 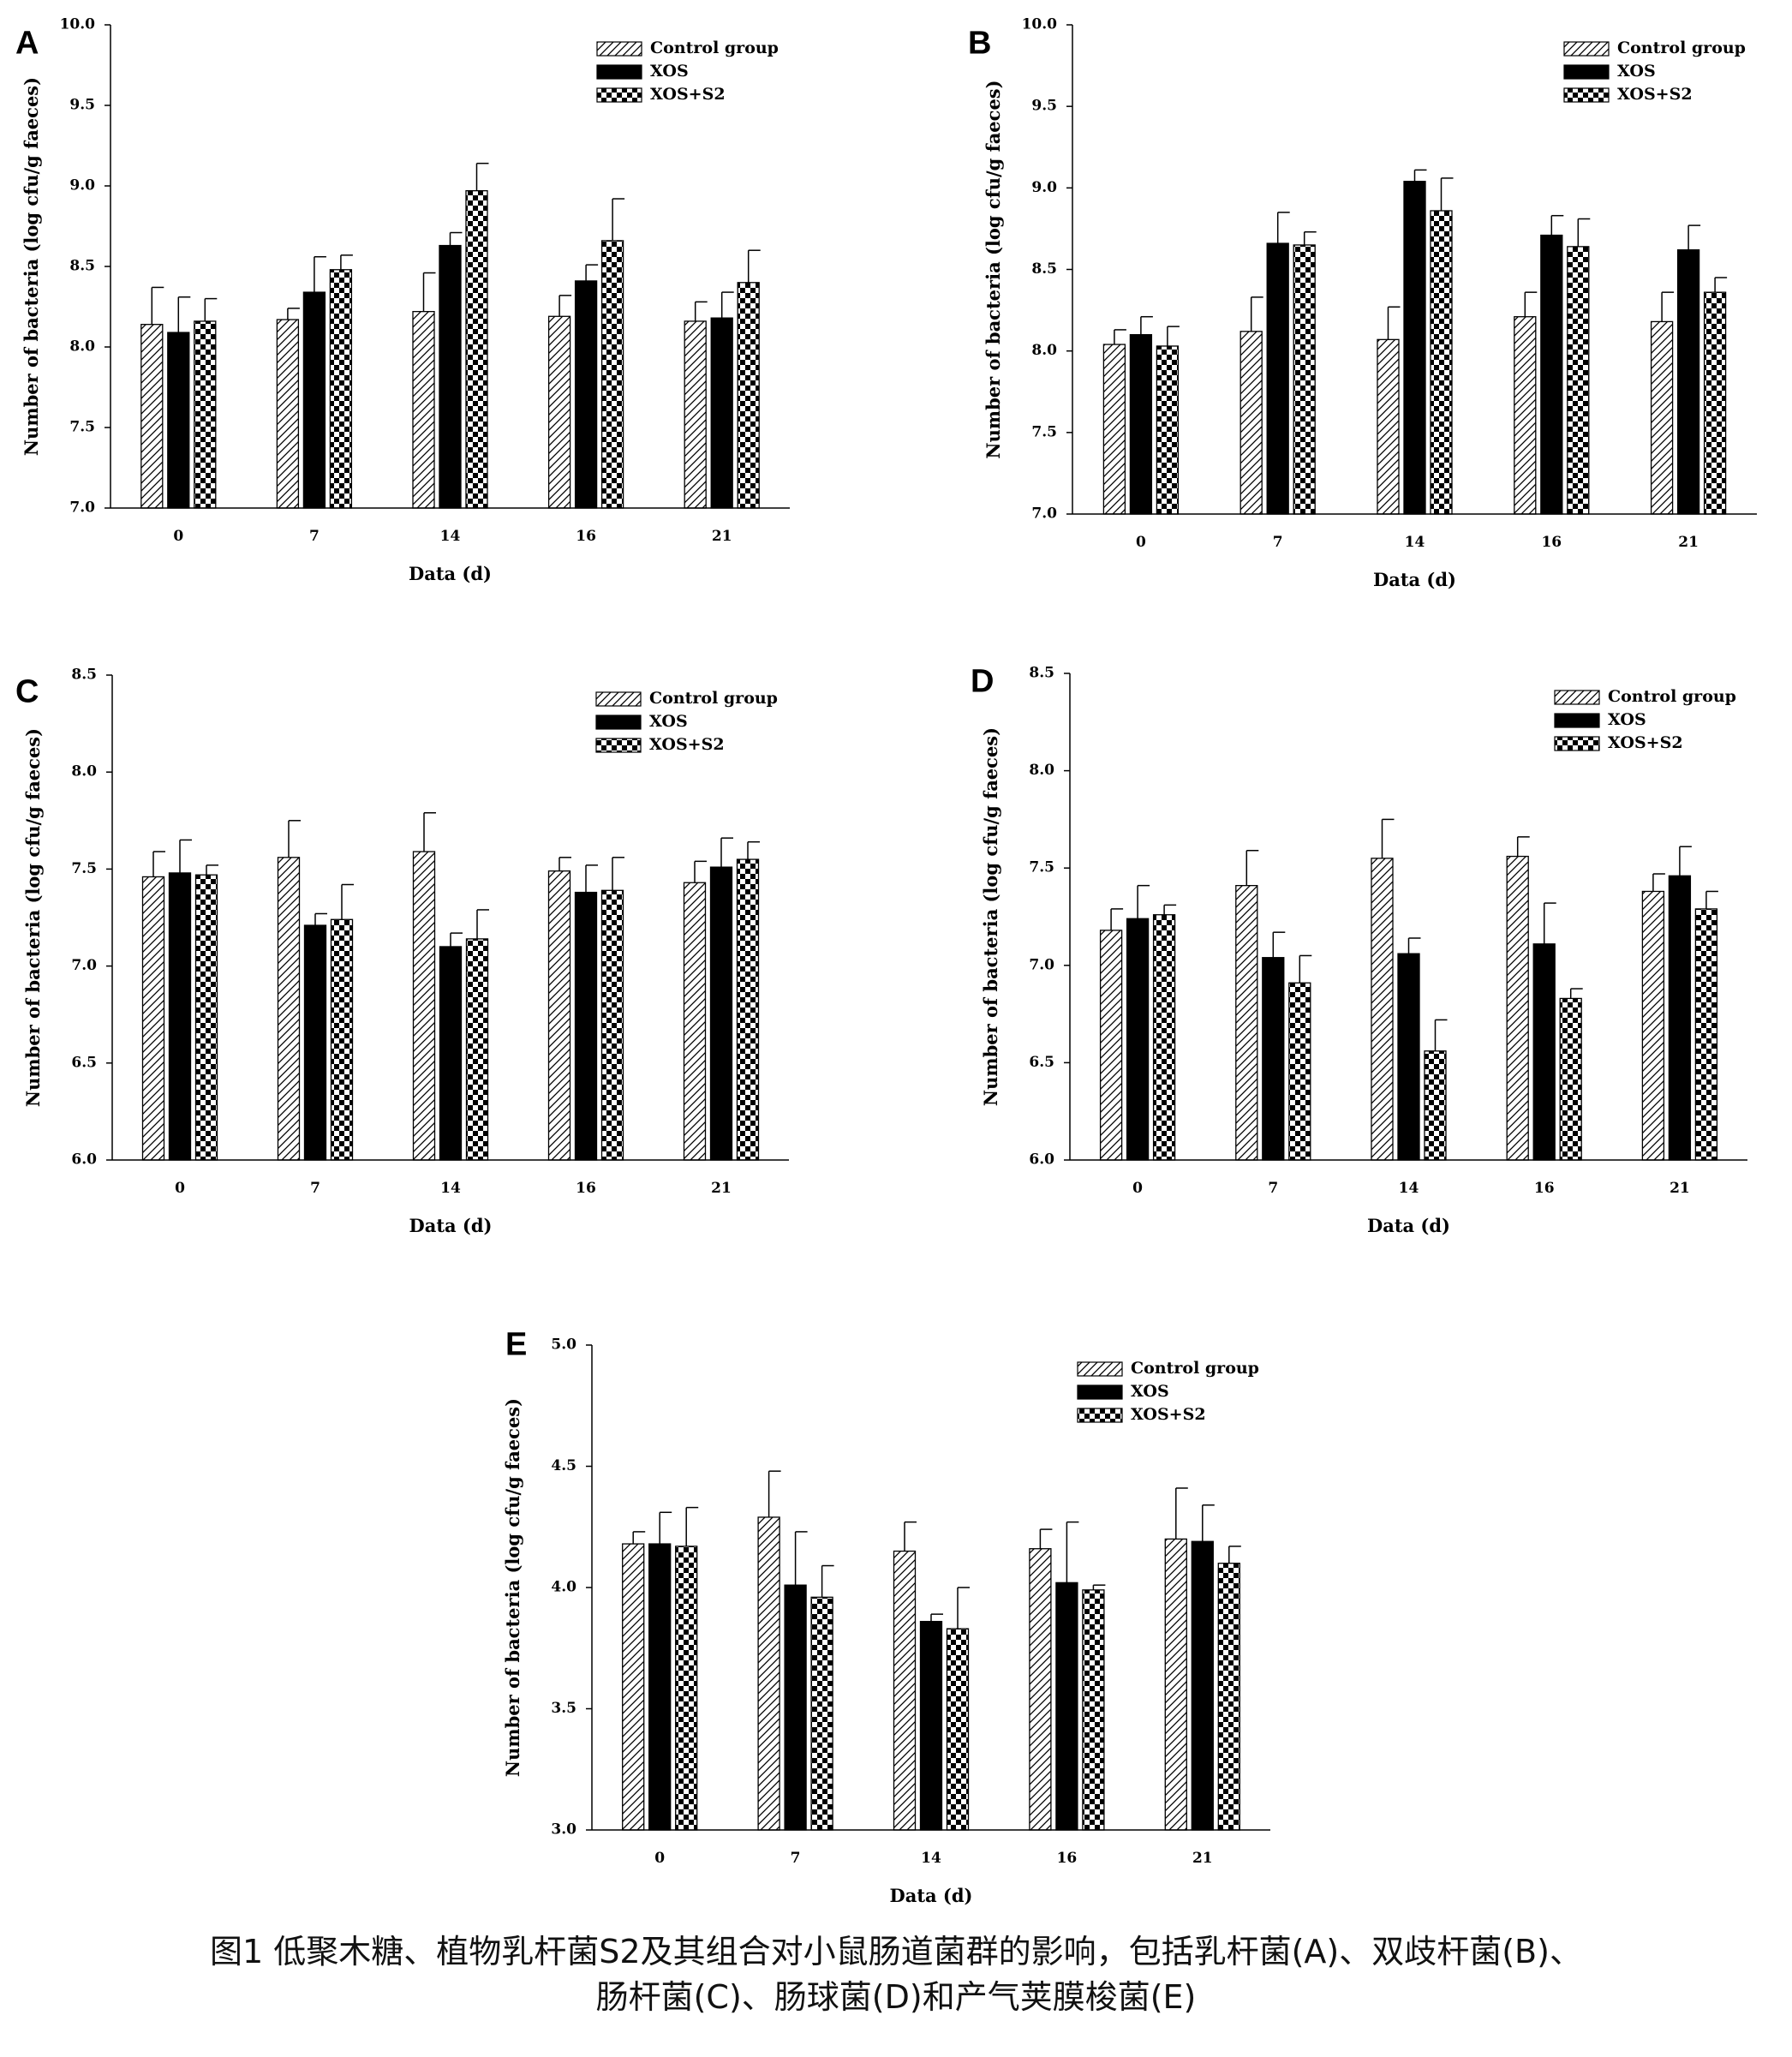 What do you see at coordinates (563, 1466) in the screenshot?
I see `y-tick-label: 4.5` at bounding box center [563, 1466].